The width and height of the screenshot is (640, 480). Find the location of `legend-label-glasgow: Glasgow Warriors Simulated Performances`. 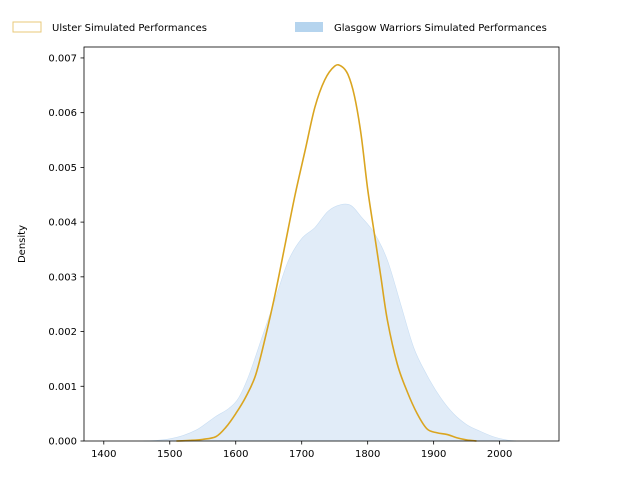

legend-label-glasgow: Glasgow Warriors Simulated Performances is located at coordinates (440, 28).